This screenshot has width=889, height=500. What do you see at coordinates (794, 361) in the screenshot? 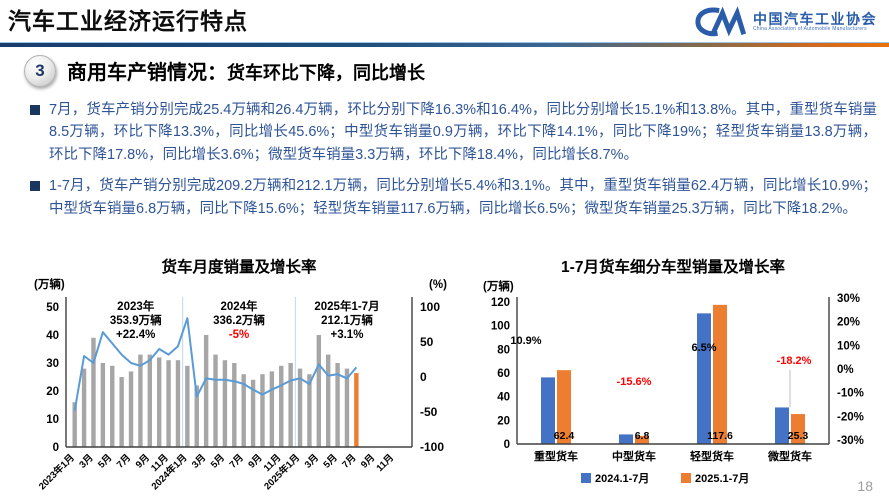
I see `growth-label: -18.2%` at bounding box center [794, 361].